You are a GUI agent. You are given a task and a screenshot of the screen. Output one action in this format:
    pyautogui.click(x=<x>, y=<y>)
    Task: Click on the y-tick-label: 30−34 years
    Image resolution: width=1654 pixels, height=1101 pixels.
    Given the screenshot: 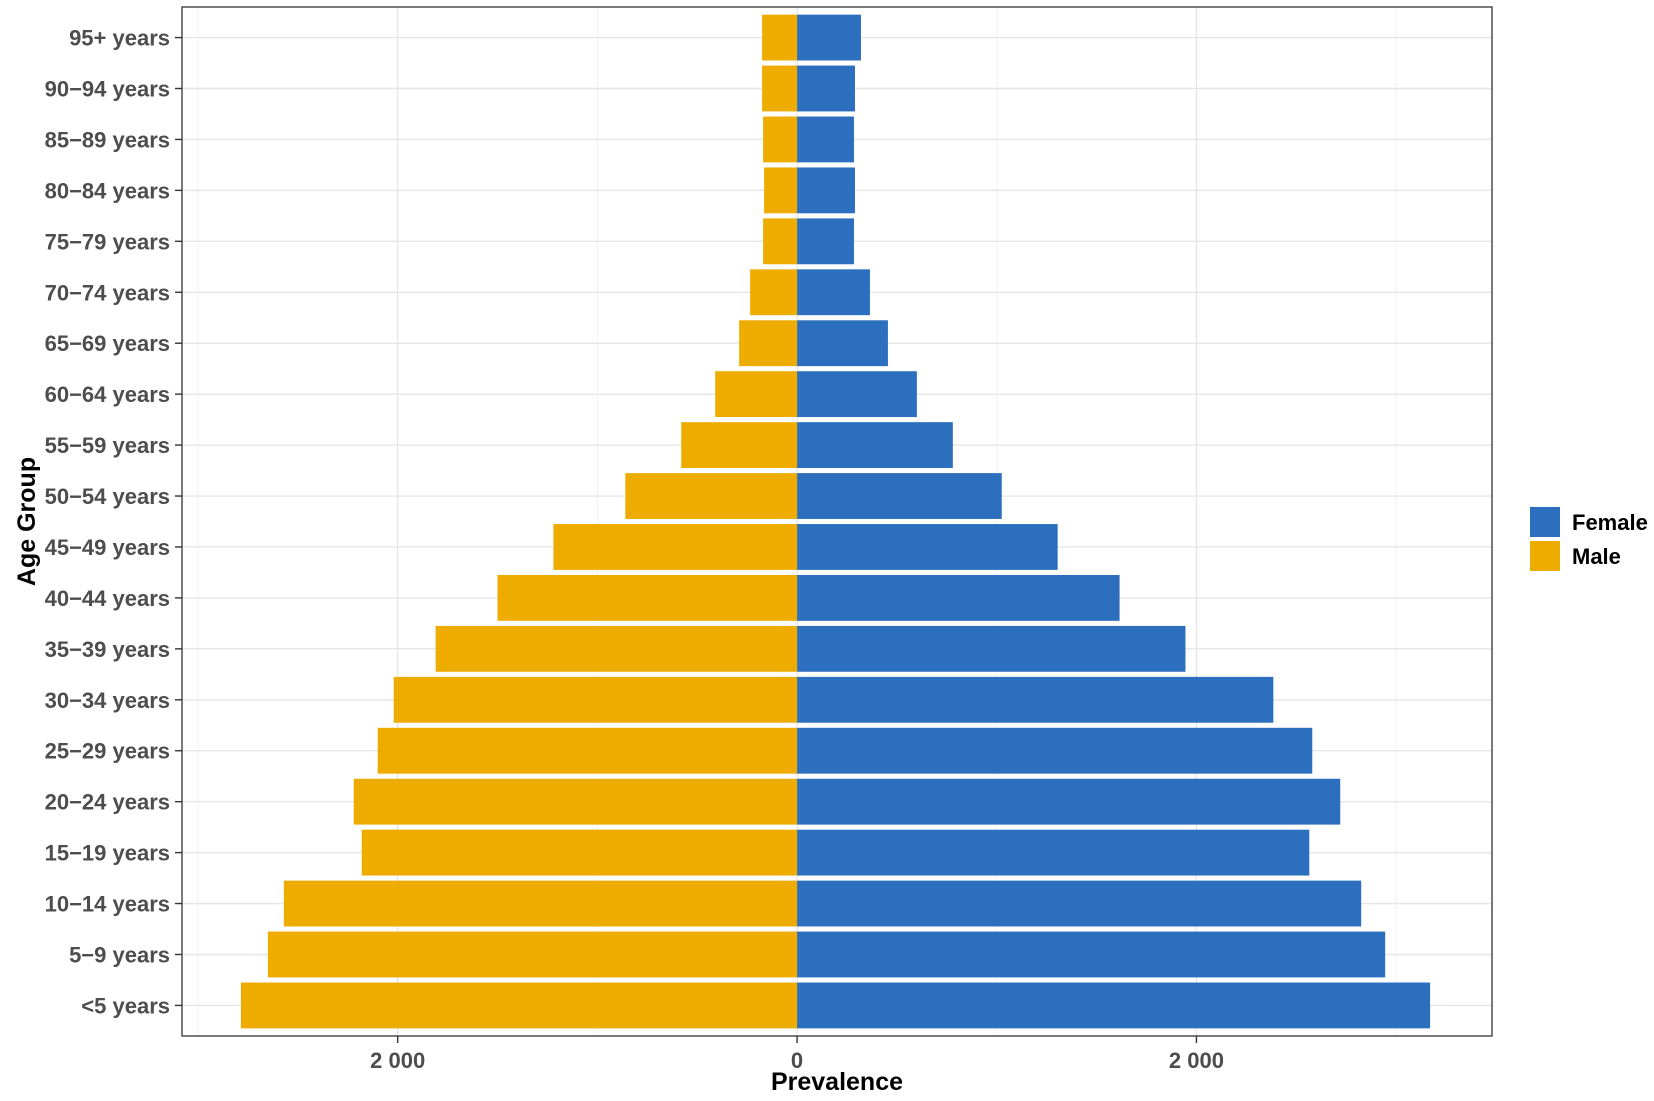 What is the action you would take?
    pyautogui.click(x=107, y=700)
    